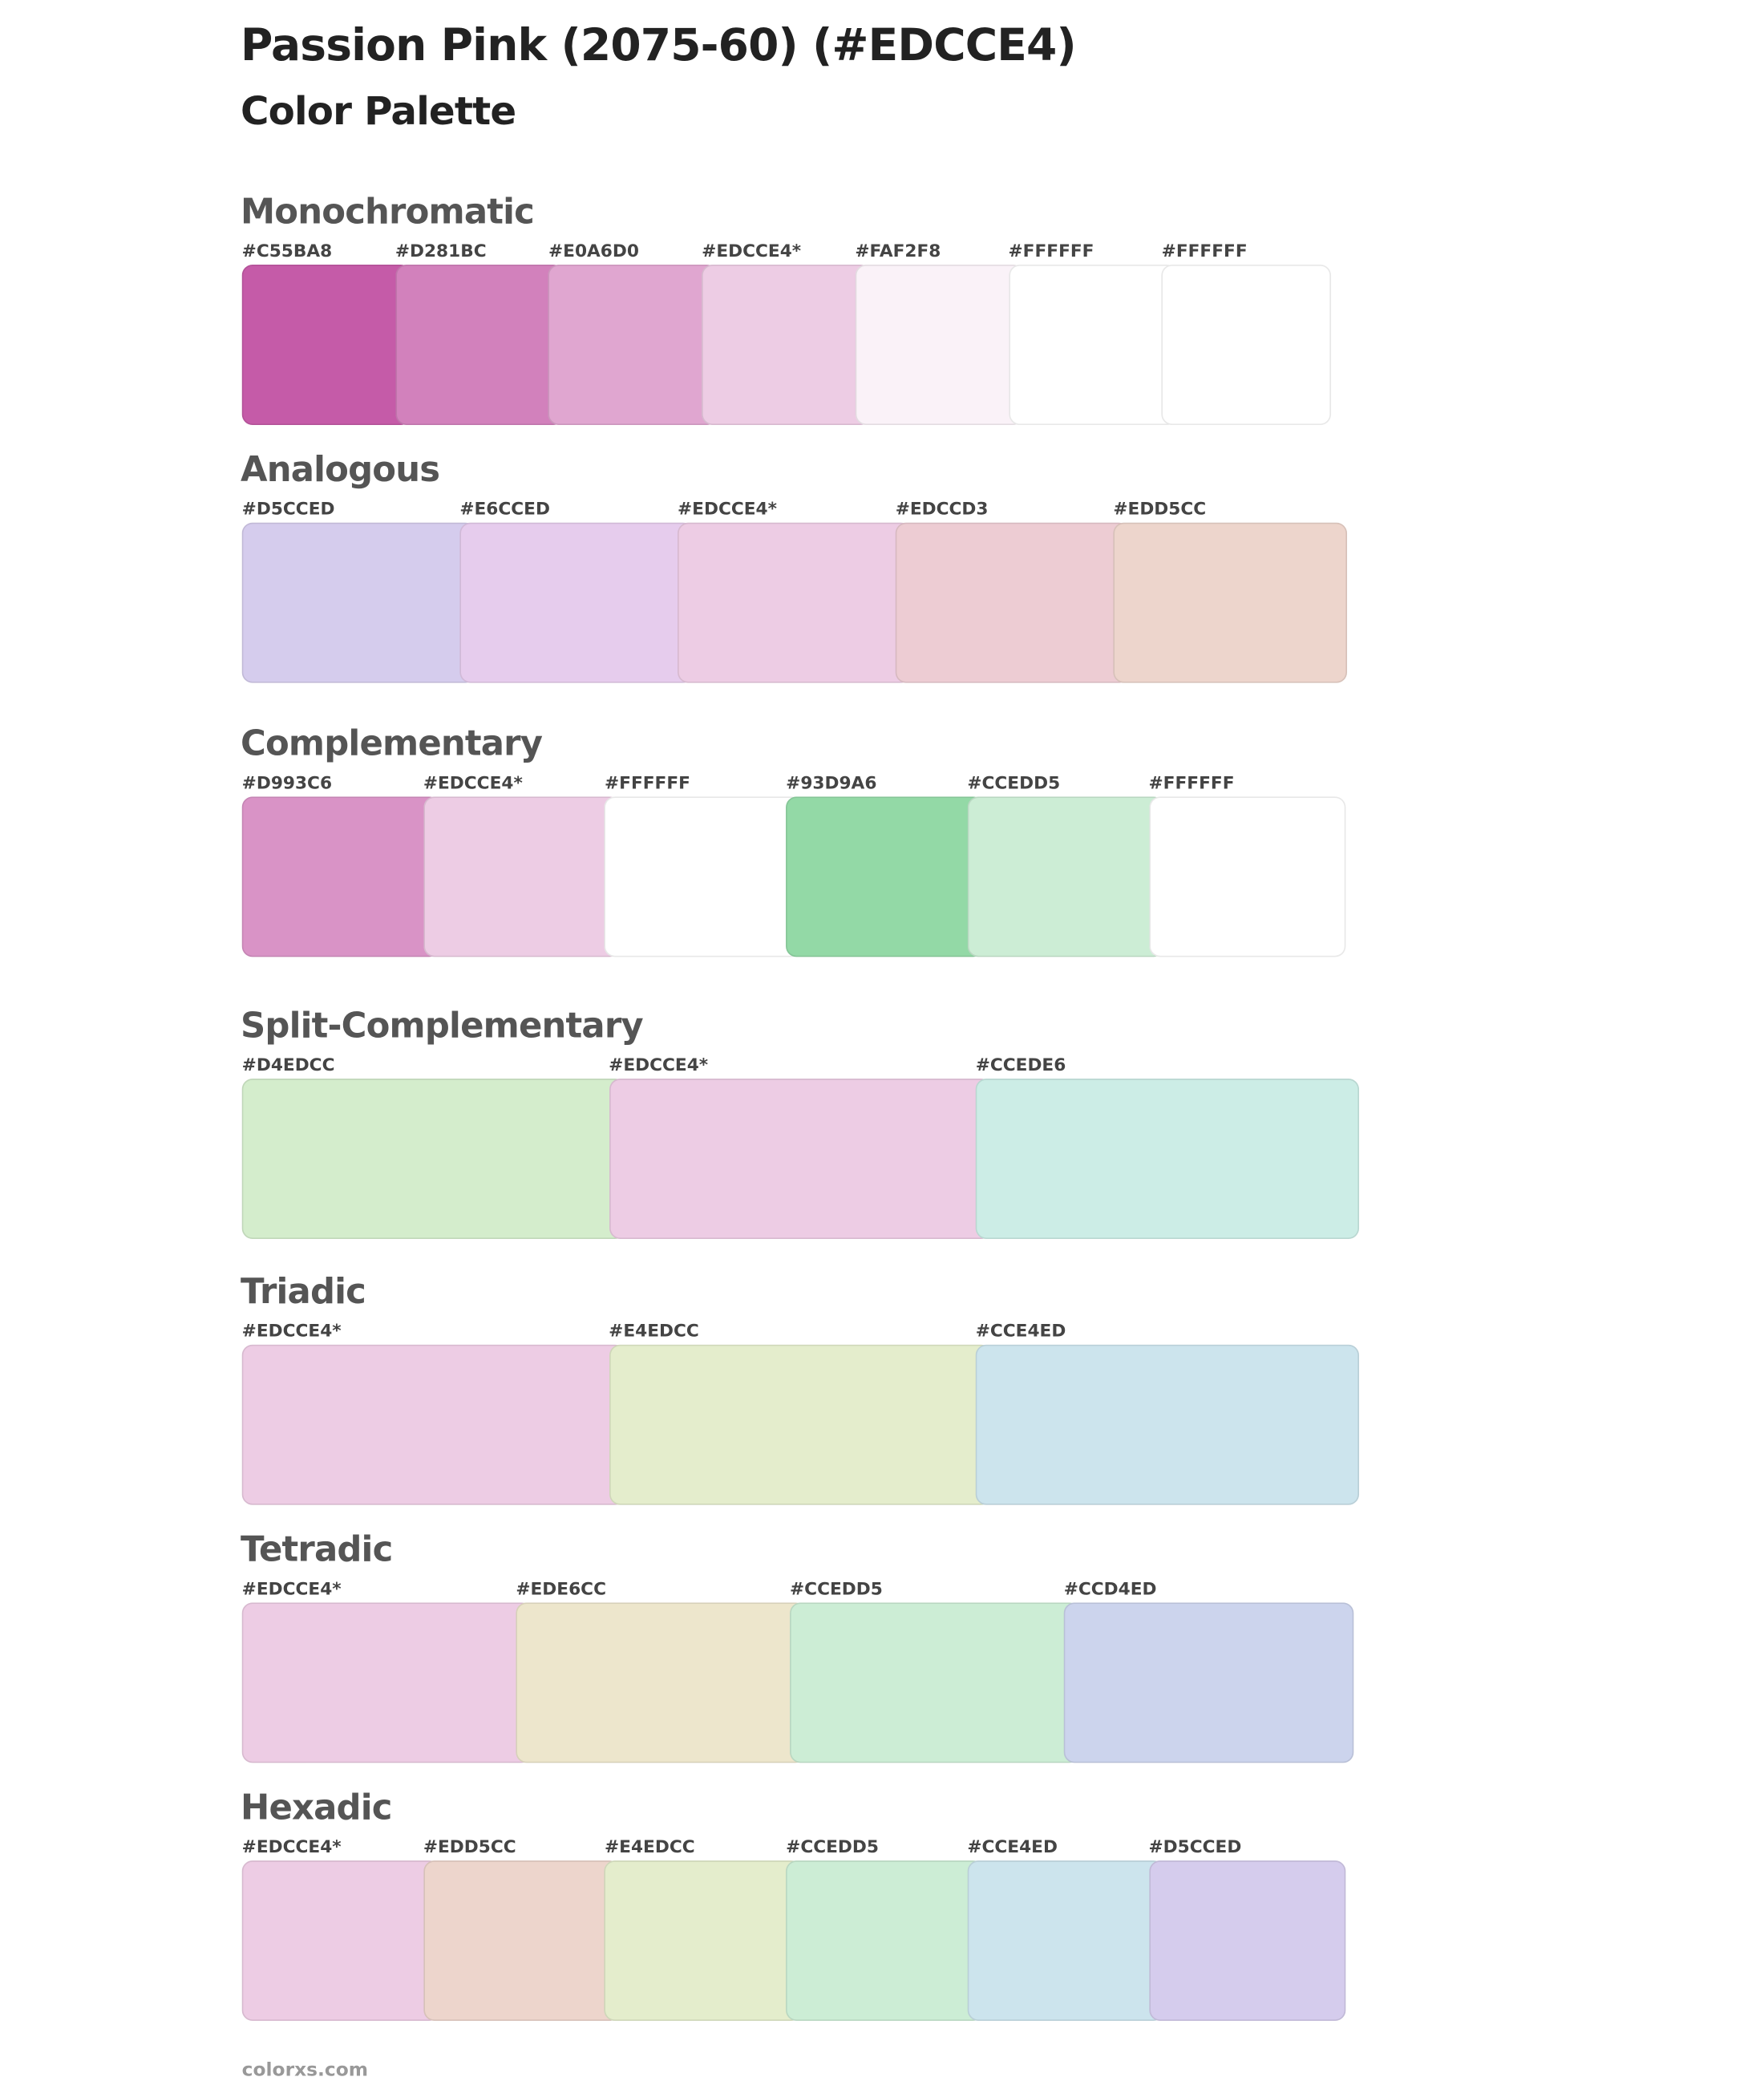  Describe the element at coordinates (305, 2070) in the screenshot. I see `footer: colorxs.com` at that location.